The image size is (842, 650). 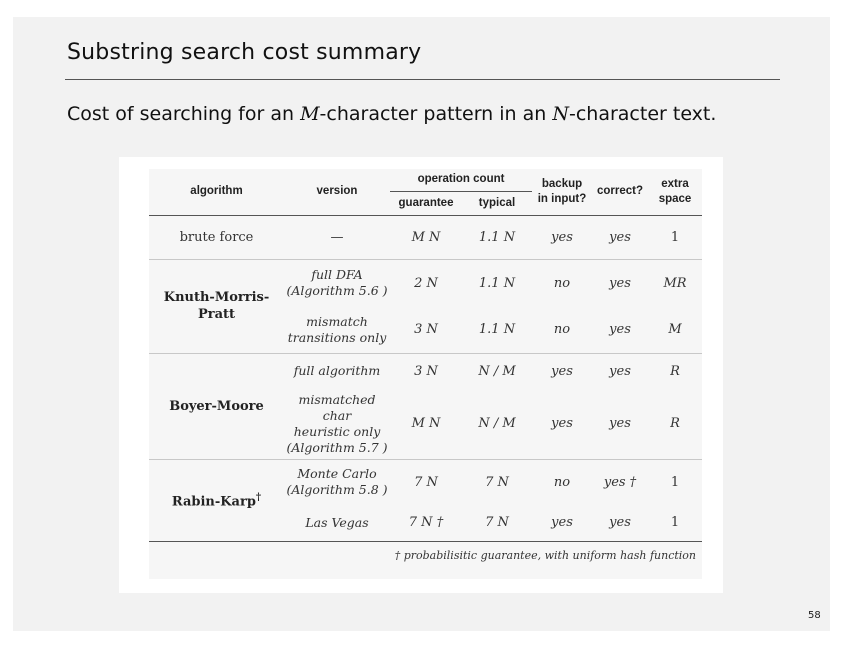 I want to click on header-extra-space: extra space, so click(x=675, y=192).